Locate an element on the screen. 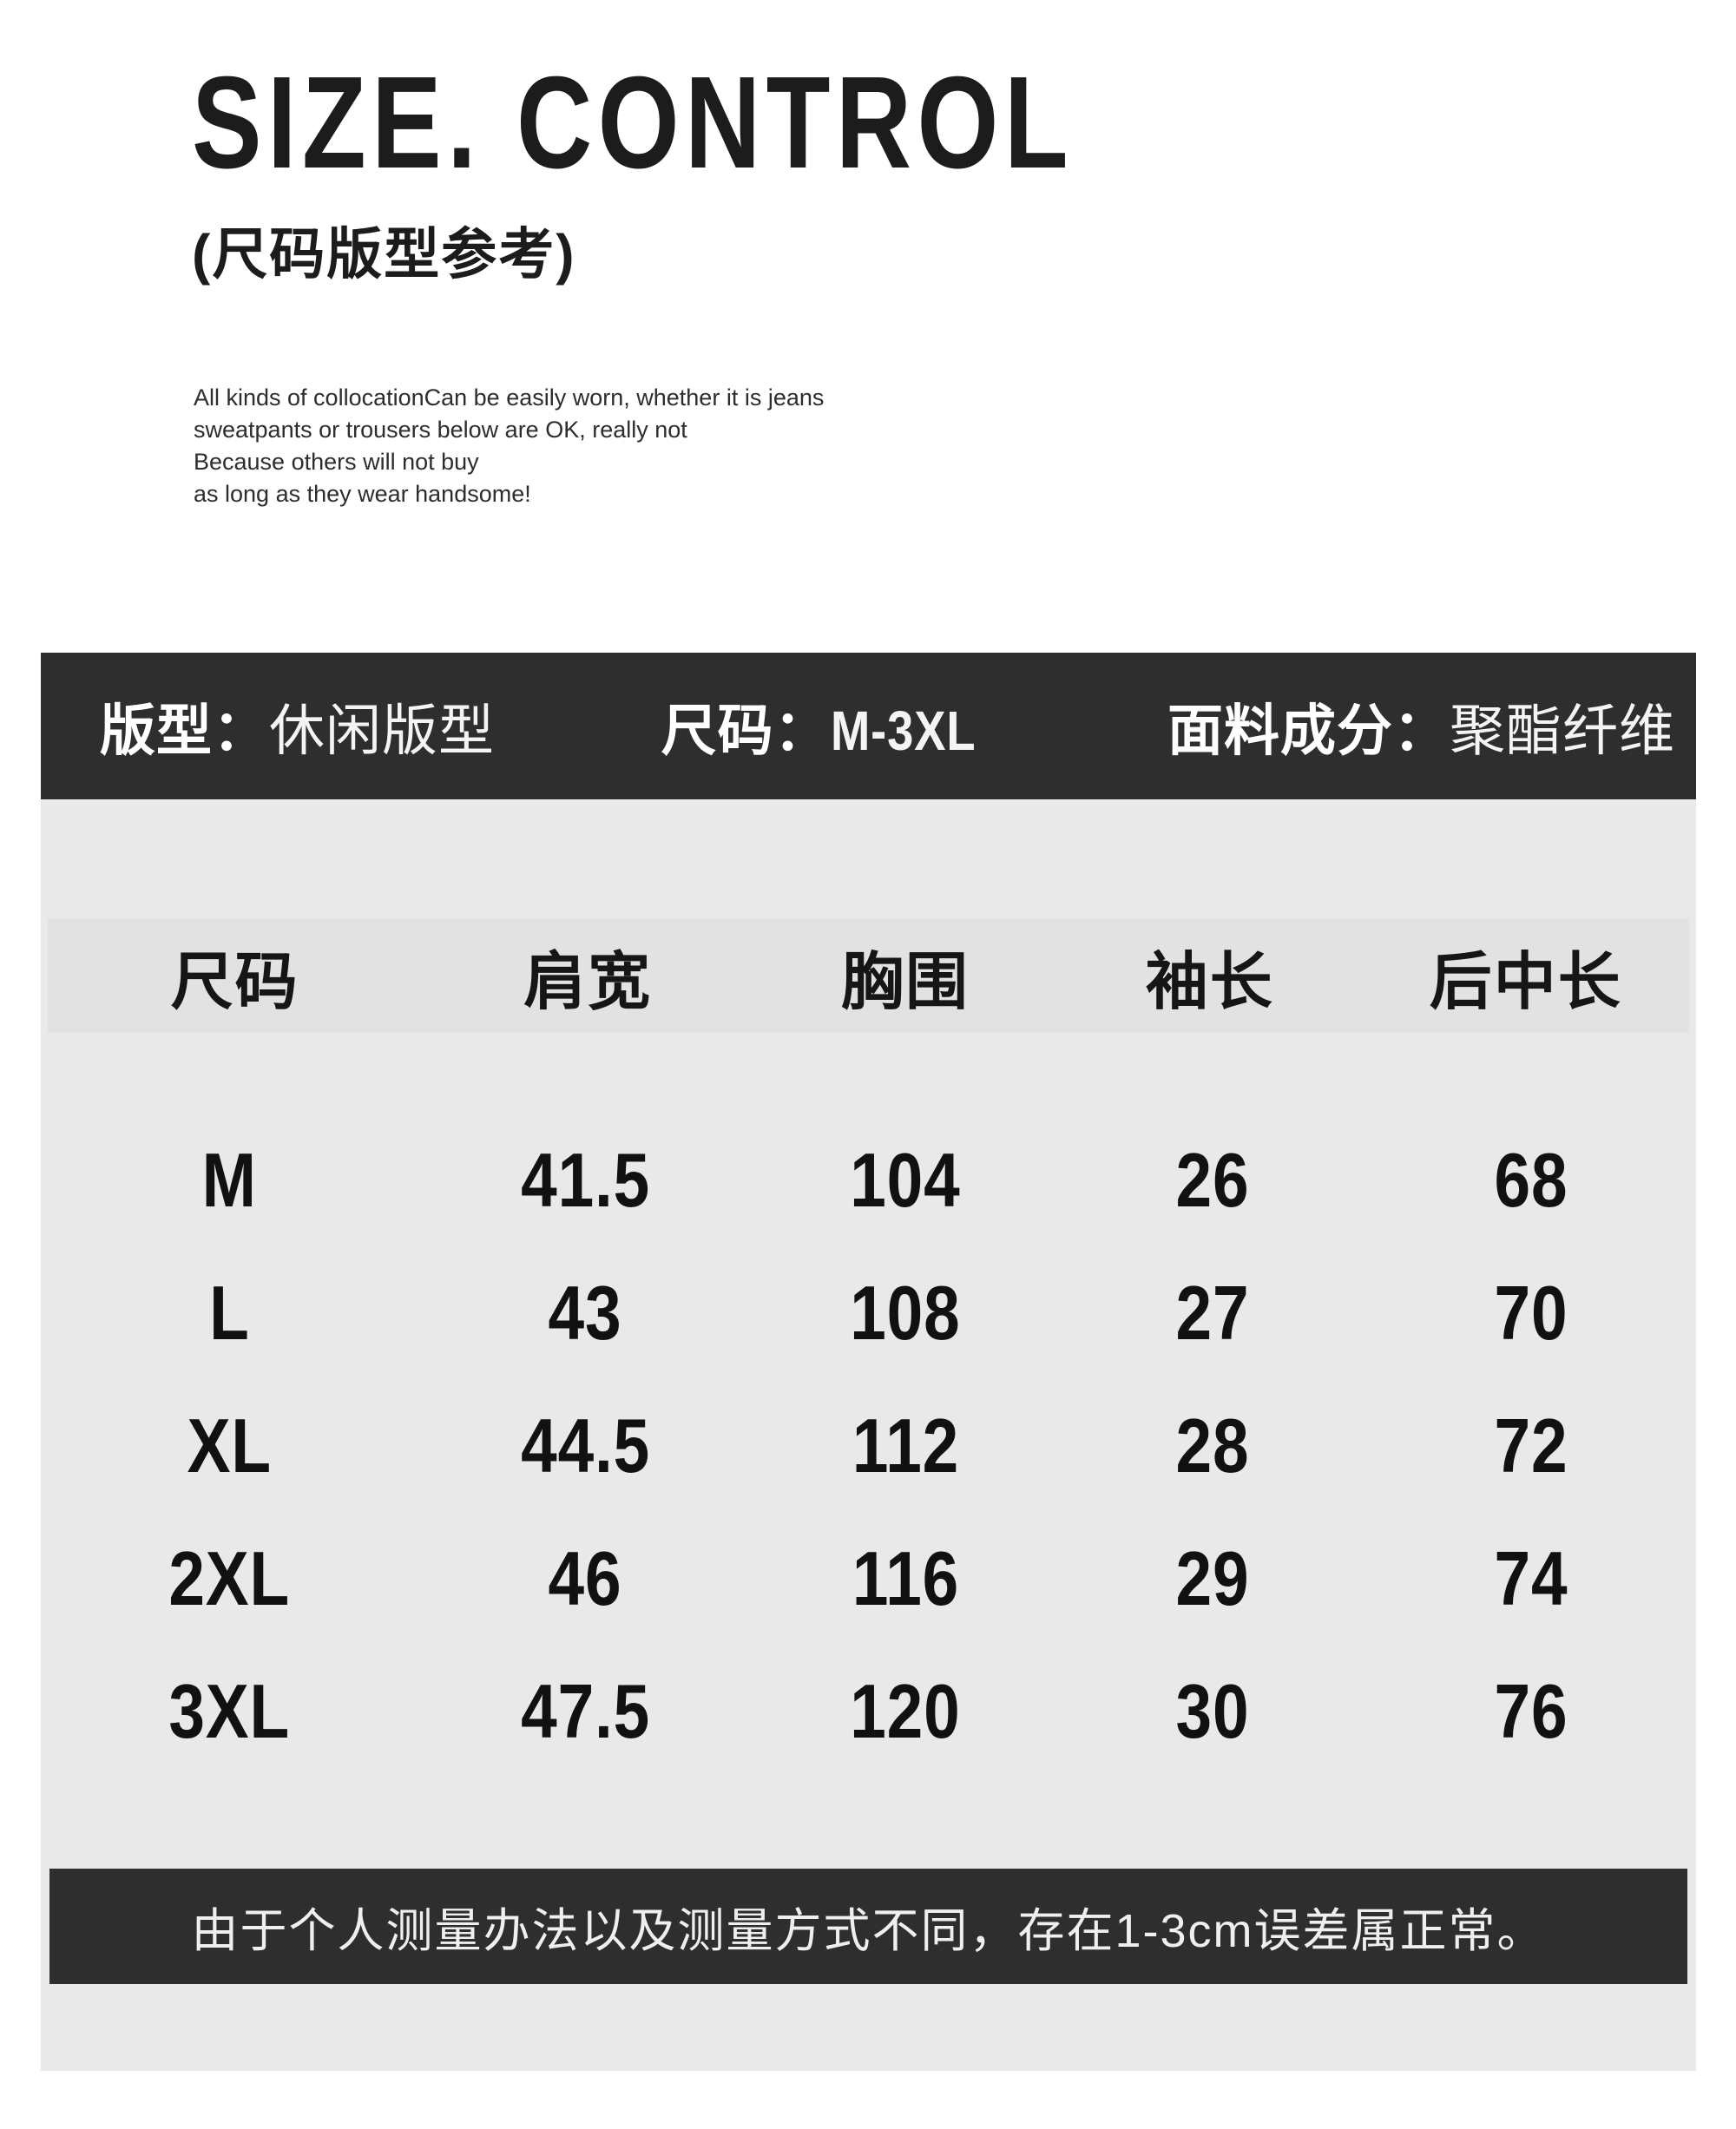 This screenshot has width=1736, height=2129. shoulder-cell: 44.5 is located at coordinates (585, 1445).